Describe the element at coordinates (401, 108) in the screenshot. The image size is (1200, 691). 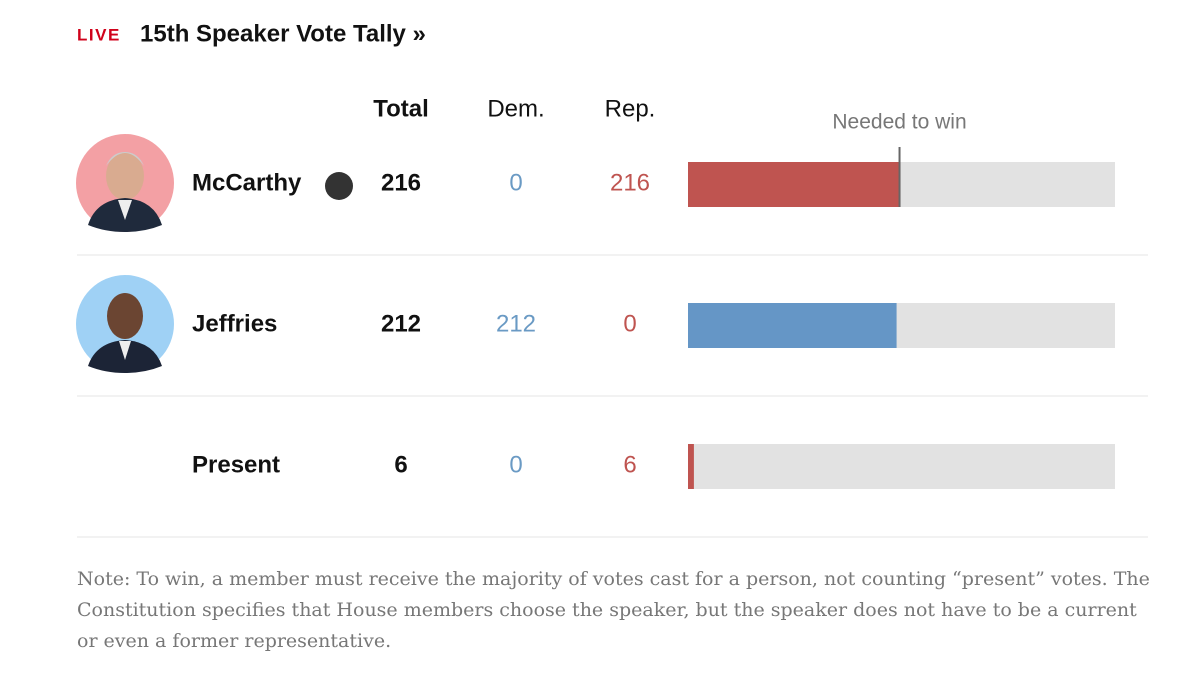
I see `column-header: Total` at that location.